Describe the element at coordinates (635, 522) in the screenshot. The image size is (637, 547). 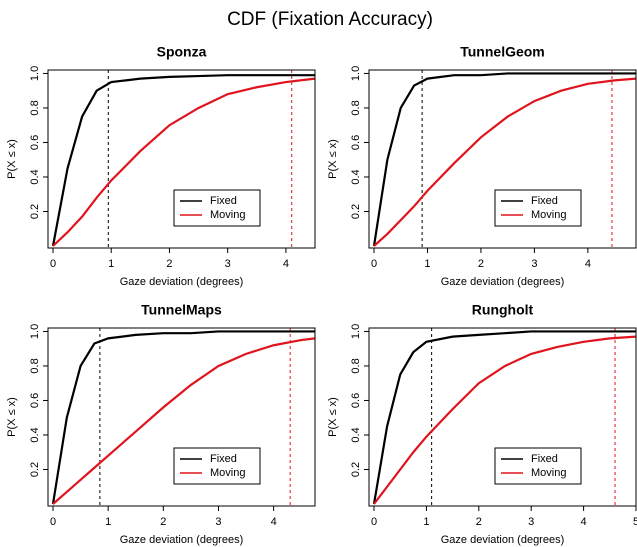
I see `x-tick-label: 5` at that location.